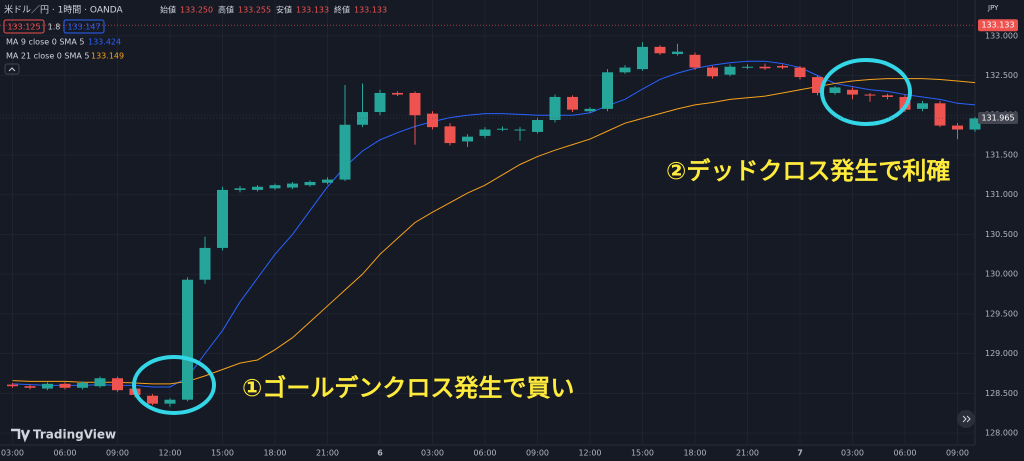 This screenshot has height=461, width=1024. What do you see at coordinates (1001, 313) in the screenshot?
I see `y-tick-label: 129.500` at bounding box center [1001, 313].